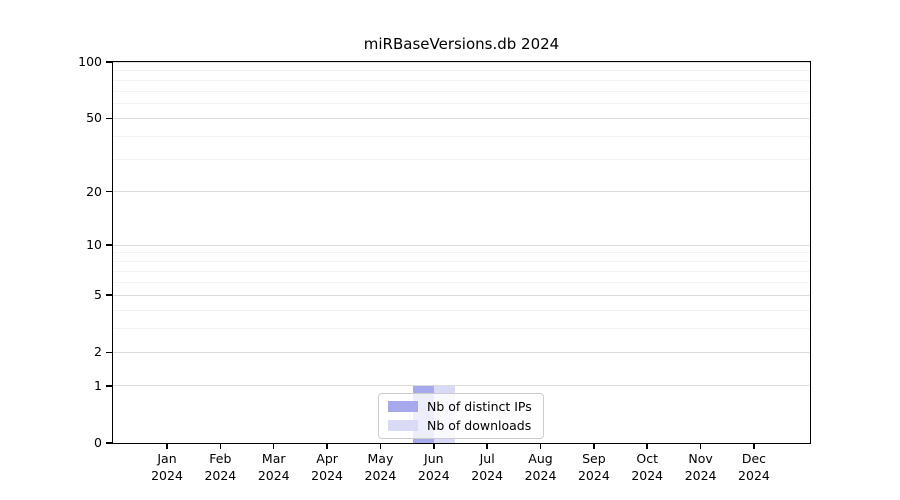  What do you see at coordinates (754, 467) in the screenshot?
I see `x-tick-label: Dec 2024` at bounding box center [754, 467].